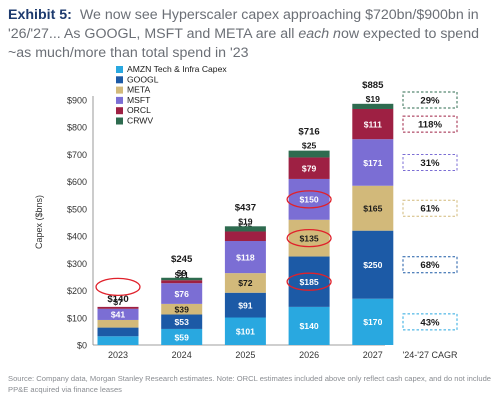 This screenshot has width=497, height=402. Describe the element at coordinates (143, 79) in the screenshot. I see `legend-label: GOOGL` at that location.